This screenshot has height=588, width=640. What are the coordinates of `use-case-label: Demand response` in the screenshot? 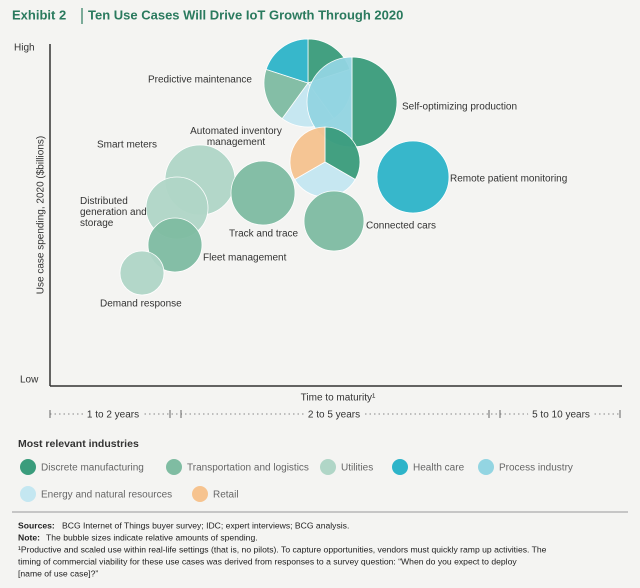 It's located at (141, 304).